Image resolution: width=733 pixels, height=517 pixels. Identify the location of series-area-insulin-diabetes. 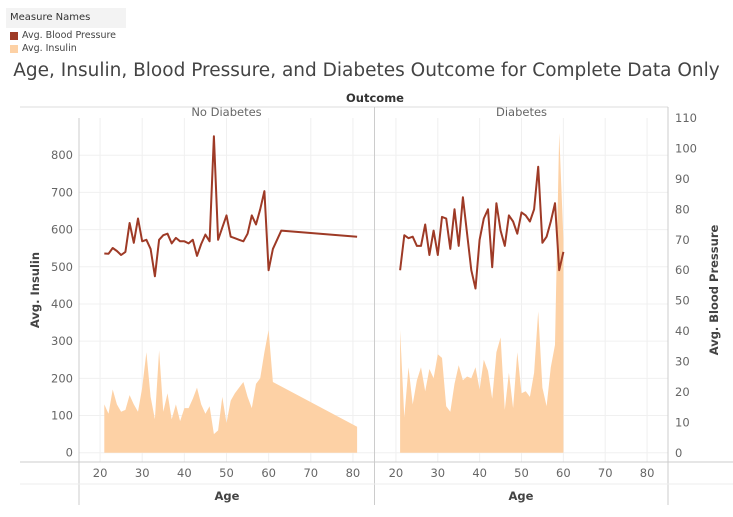
(482, 292).